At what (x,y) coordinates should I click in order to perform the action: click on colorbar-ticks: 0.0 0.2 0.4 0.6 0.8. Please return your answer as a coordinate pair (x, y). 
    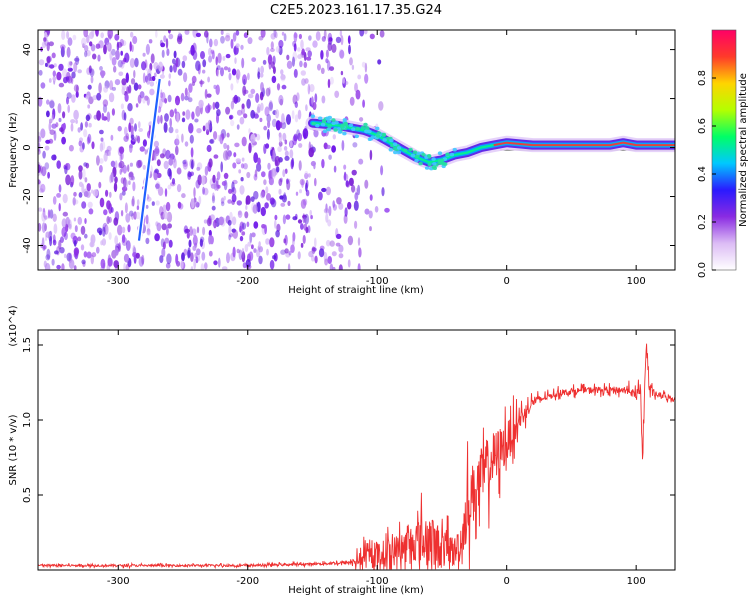
    Looking at the image, I should click on (706, 174).